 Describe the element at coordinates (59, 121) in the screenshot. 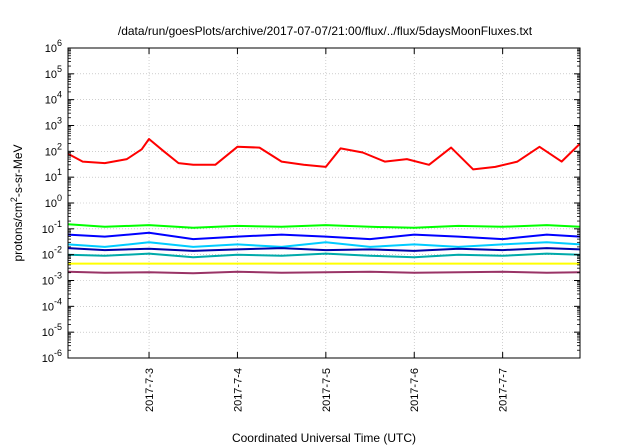

I see `y-tick-label-exp: 3` at that location.